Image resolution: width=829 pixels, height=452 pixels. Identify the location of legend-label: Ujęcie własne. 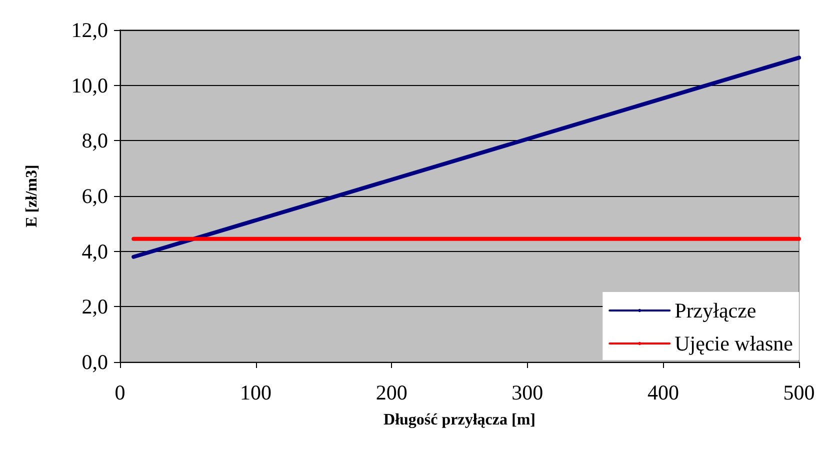
(734, 344).